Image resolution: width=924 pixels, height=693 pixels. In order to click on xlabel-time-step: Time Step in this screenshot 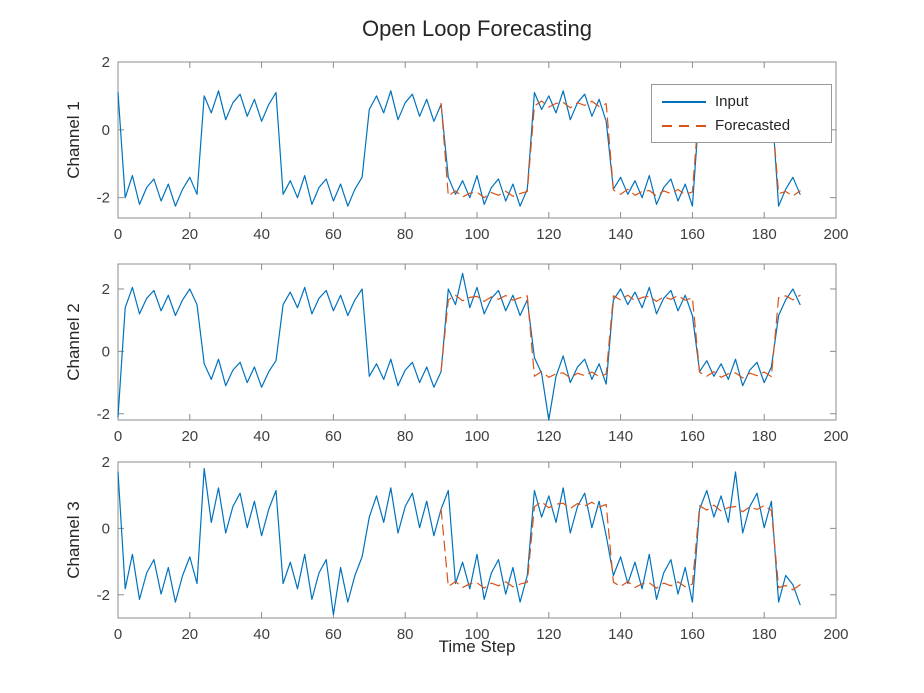, I will do `click(477, 646)`.